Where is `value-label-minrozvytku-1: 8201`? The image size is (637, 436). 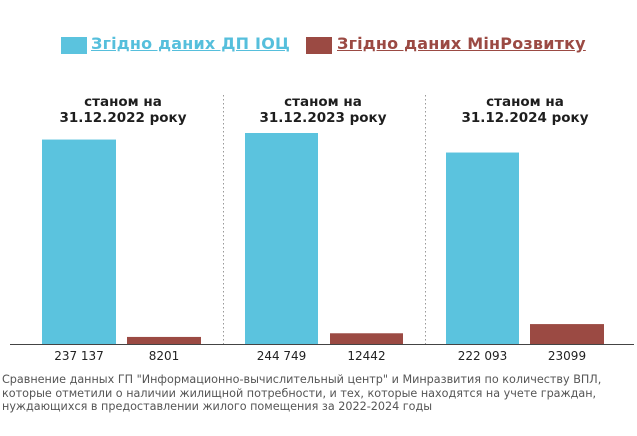
value-label-minrozvytku-1: 8201 is located at coordinates (164, 356).